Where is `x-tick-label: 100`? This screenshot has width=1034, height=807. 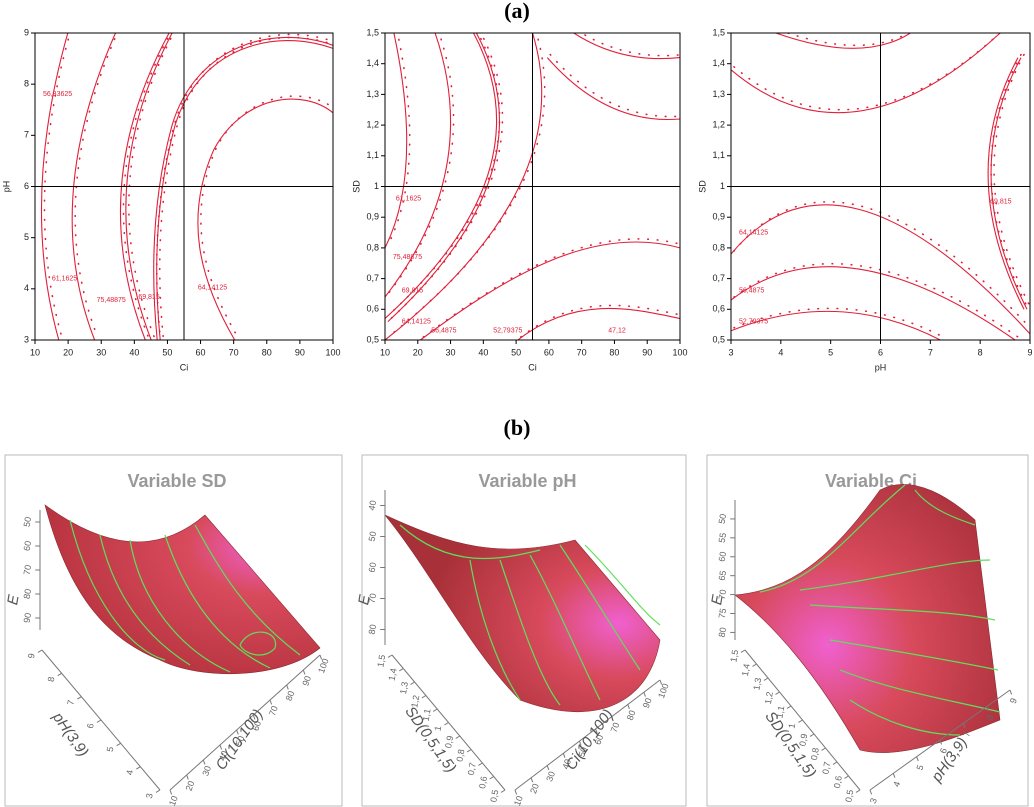 x-tick-label: 100 is located at coordinates (679, 352).